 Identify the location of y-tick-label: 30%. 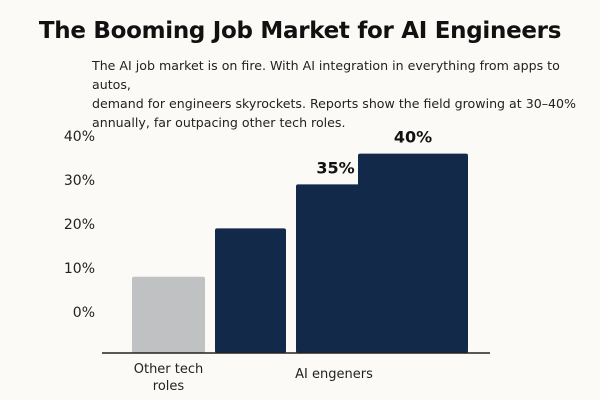
(79, 181).